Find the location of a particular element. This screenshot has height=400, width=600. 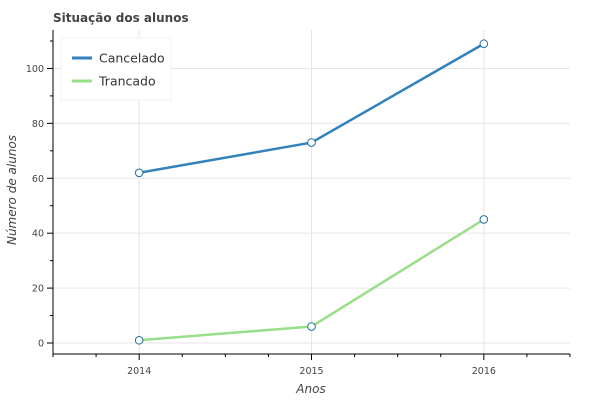

y-tick-label: 40 is located at coordinates (38, 234).